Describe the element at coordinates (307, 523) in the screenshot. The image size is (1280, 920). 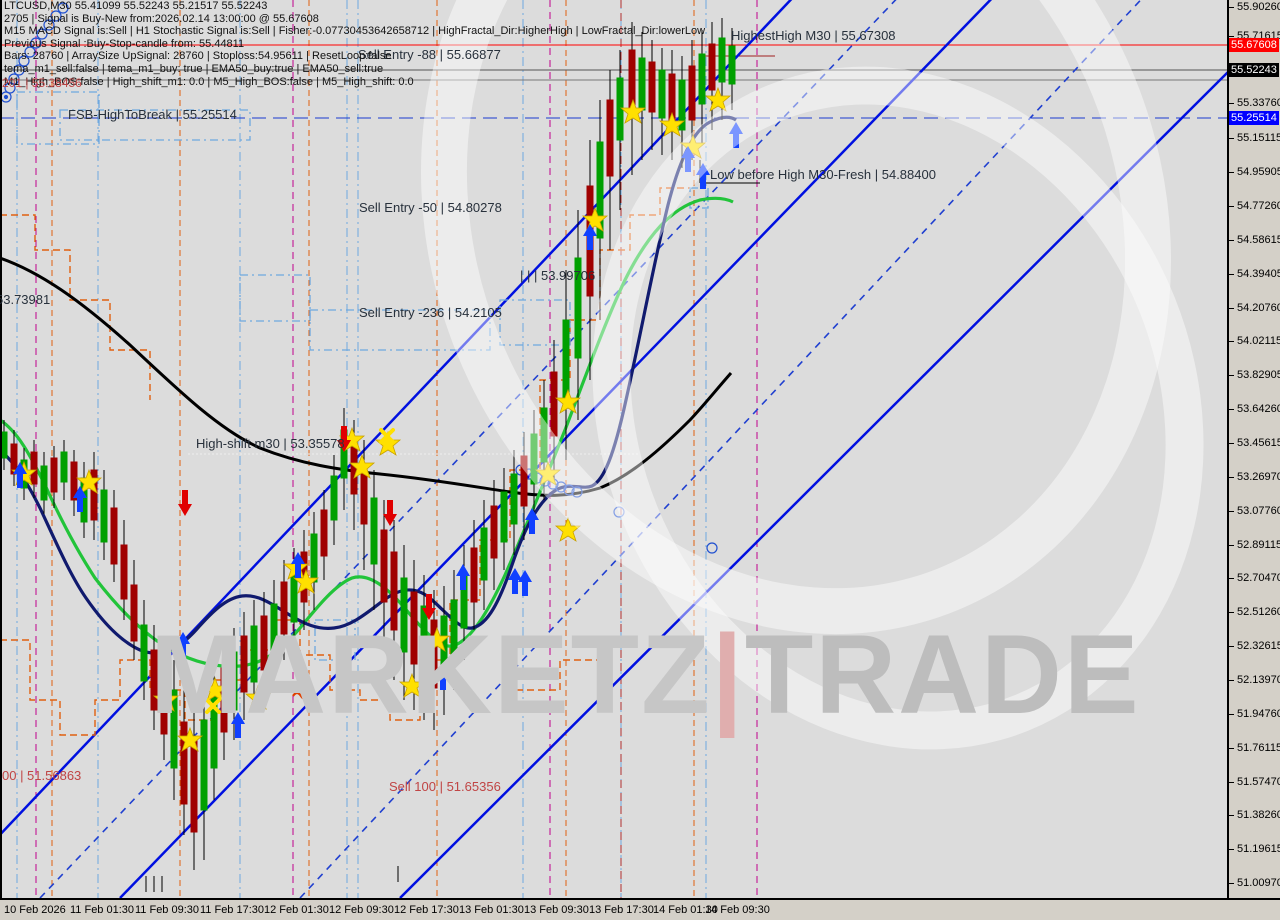
I see `sell-arrows` at that location.